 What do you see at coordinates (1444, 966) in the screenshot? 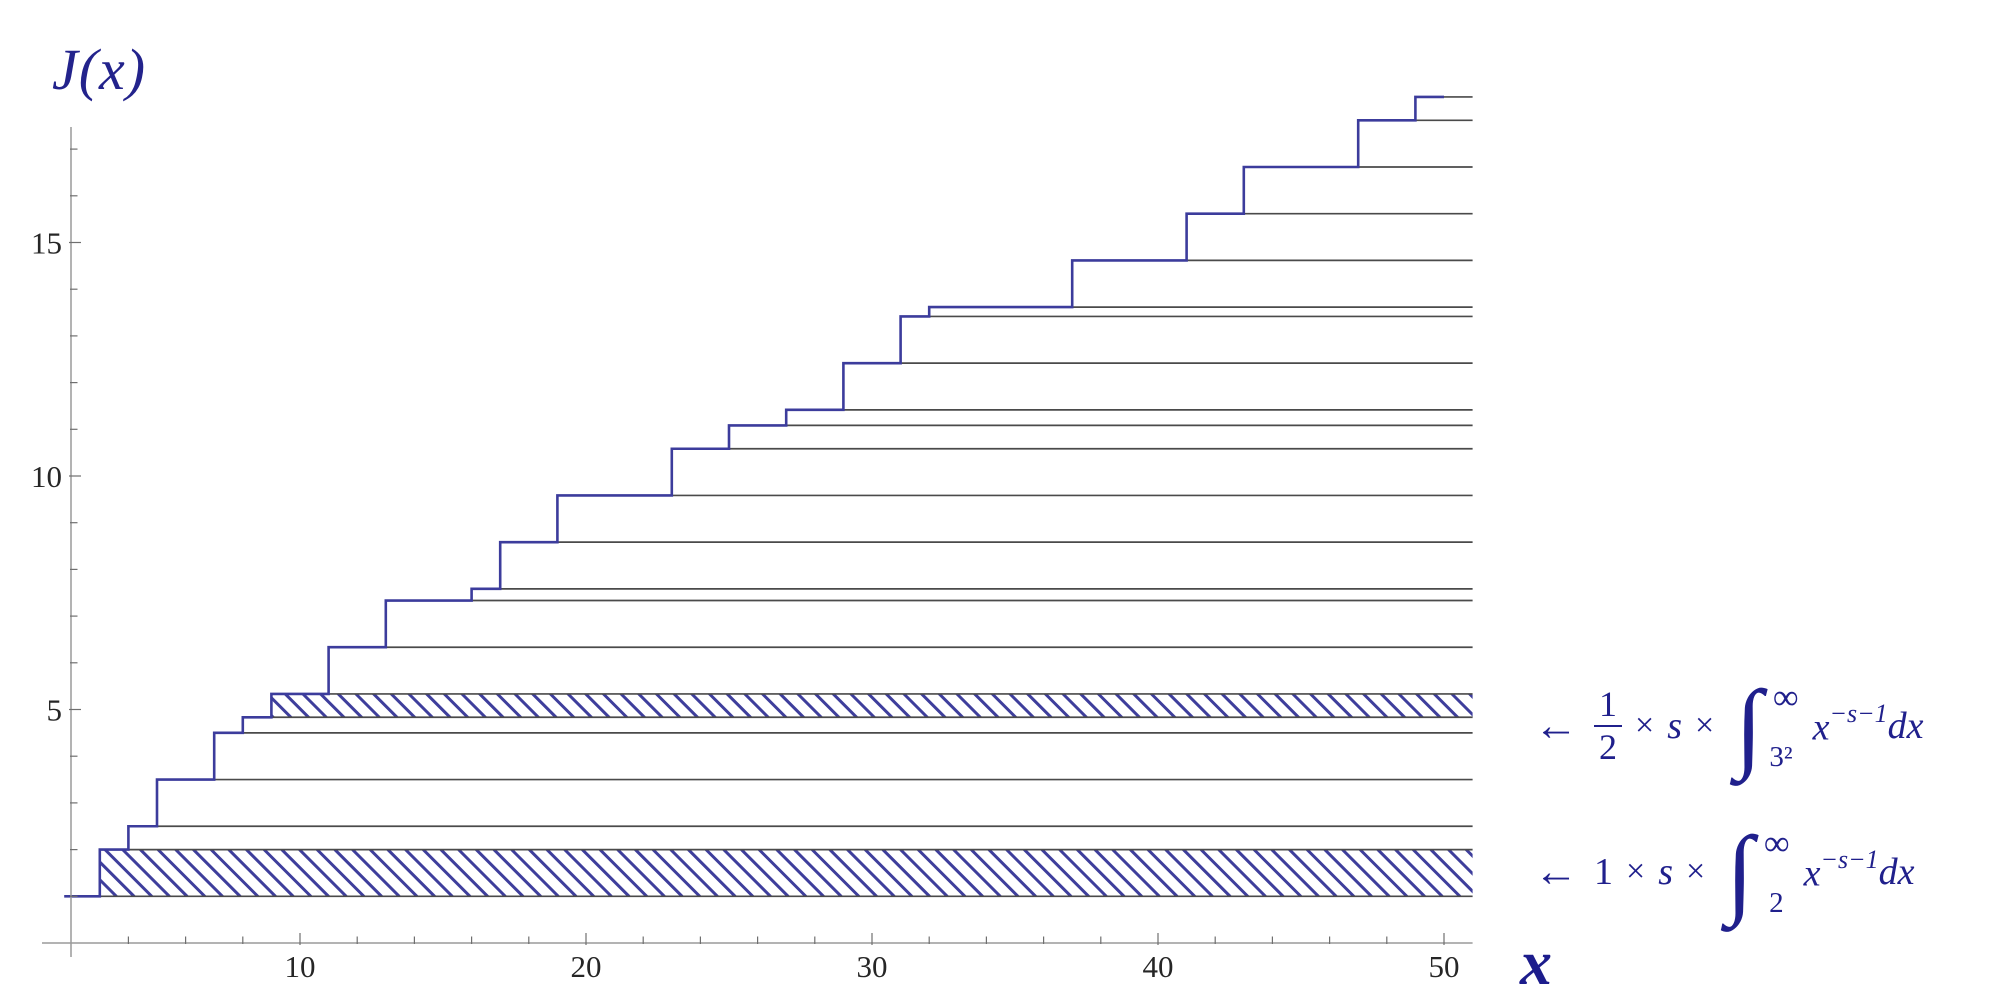
I see `x-tick-label-50: 50` at bounding box center [1444, 966].